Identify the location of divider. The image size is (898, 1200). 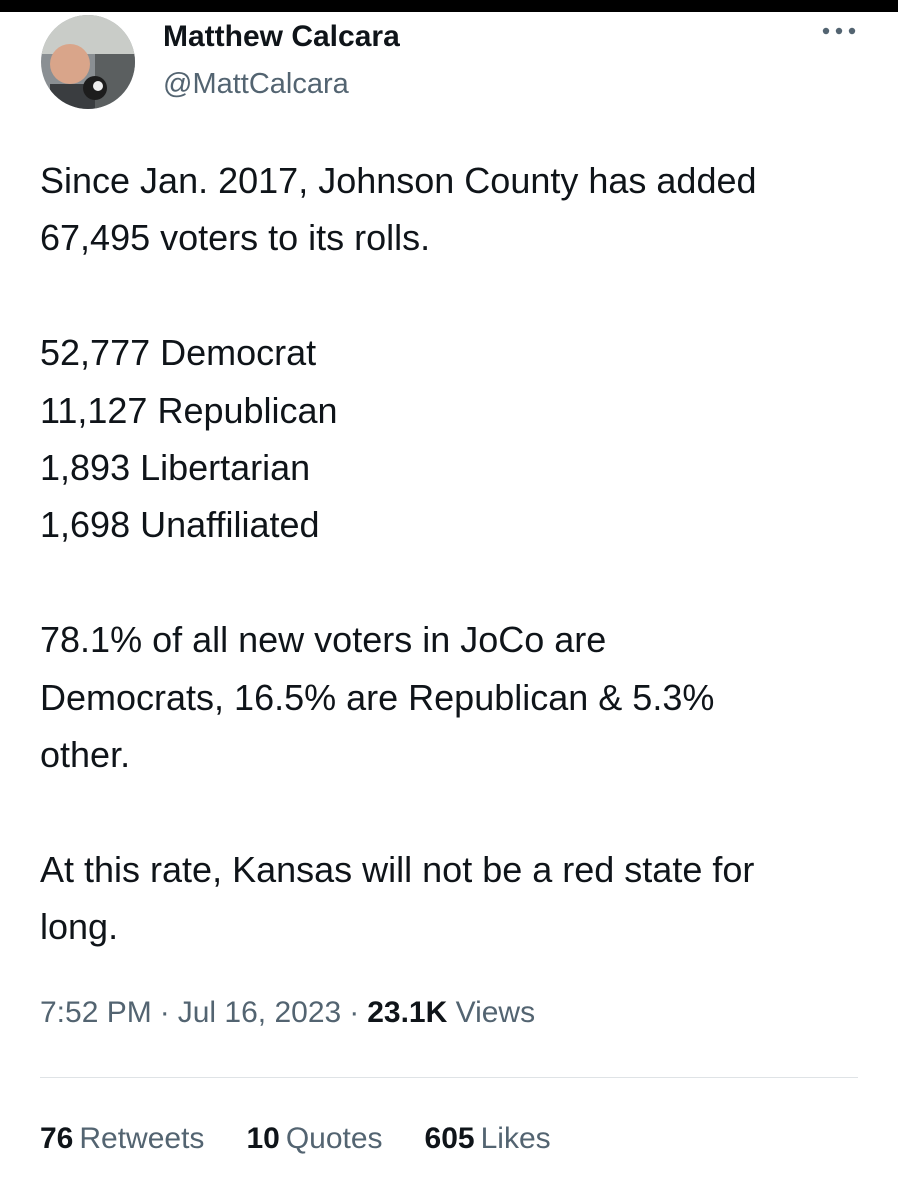
(449, 1077).